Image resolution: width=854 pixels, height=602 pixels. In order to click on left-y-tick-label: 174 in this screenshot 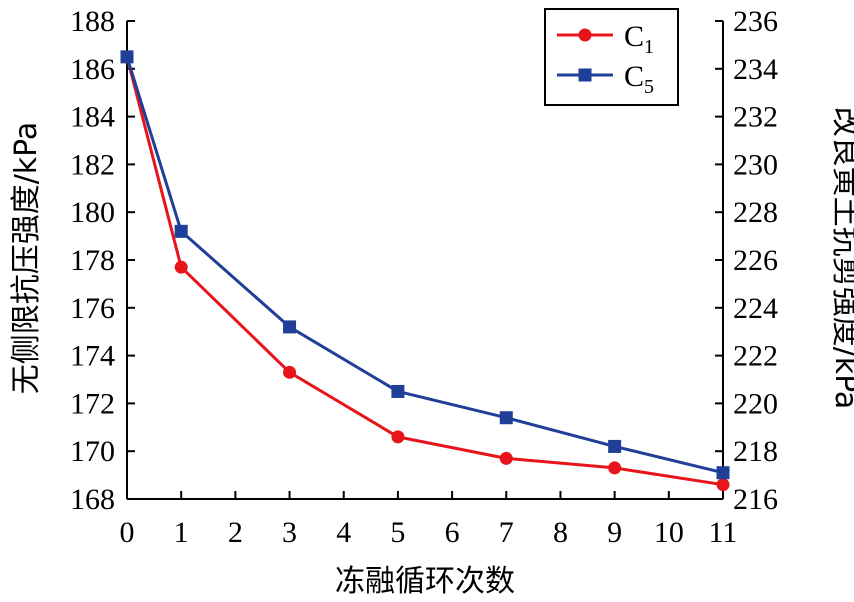, I will do `click(92, 356)`.